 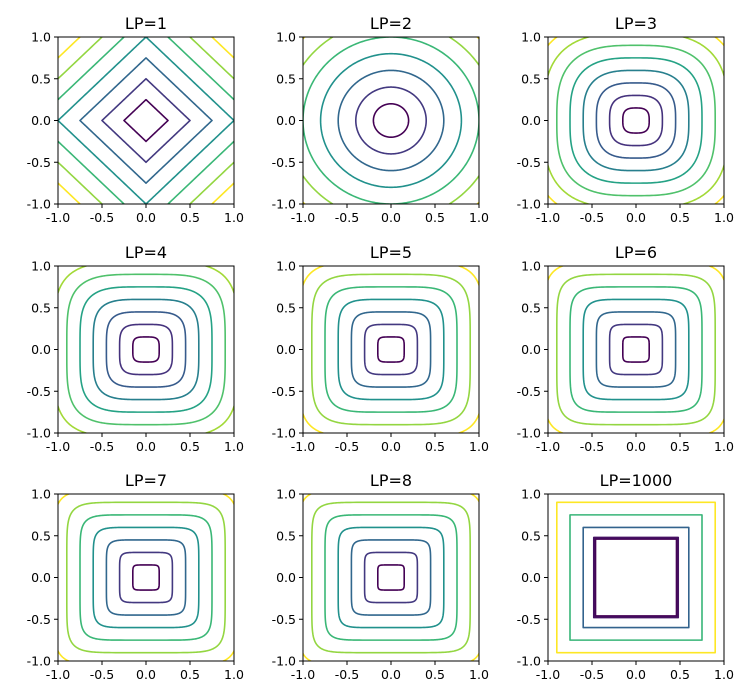 I want to click on subplot-title: LP=8, so click(x=391, y=480).